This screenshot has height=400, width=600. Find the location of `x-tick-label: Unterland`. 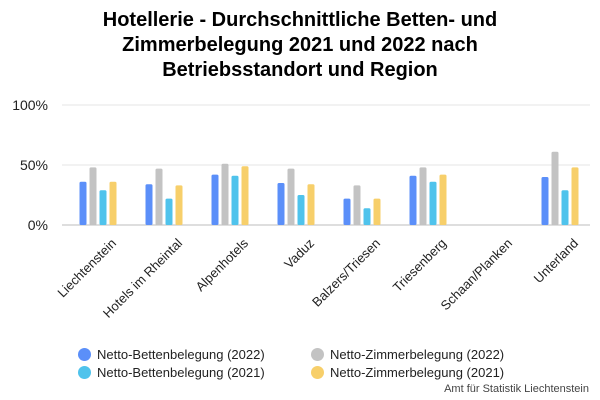

x-tick-label: Unterland is located at coordinates (556, 261).